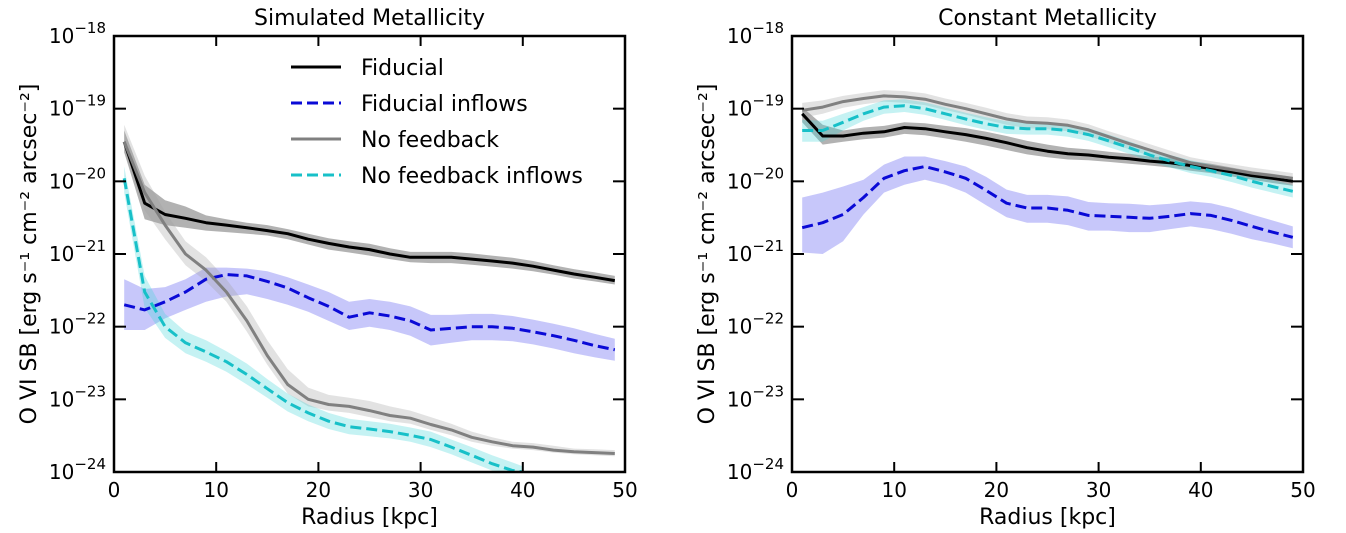 This screenshot has width=1346, height=533. I want to click on series-lines, so click(1047, 166).